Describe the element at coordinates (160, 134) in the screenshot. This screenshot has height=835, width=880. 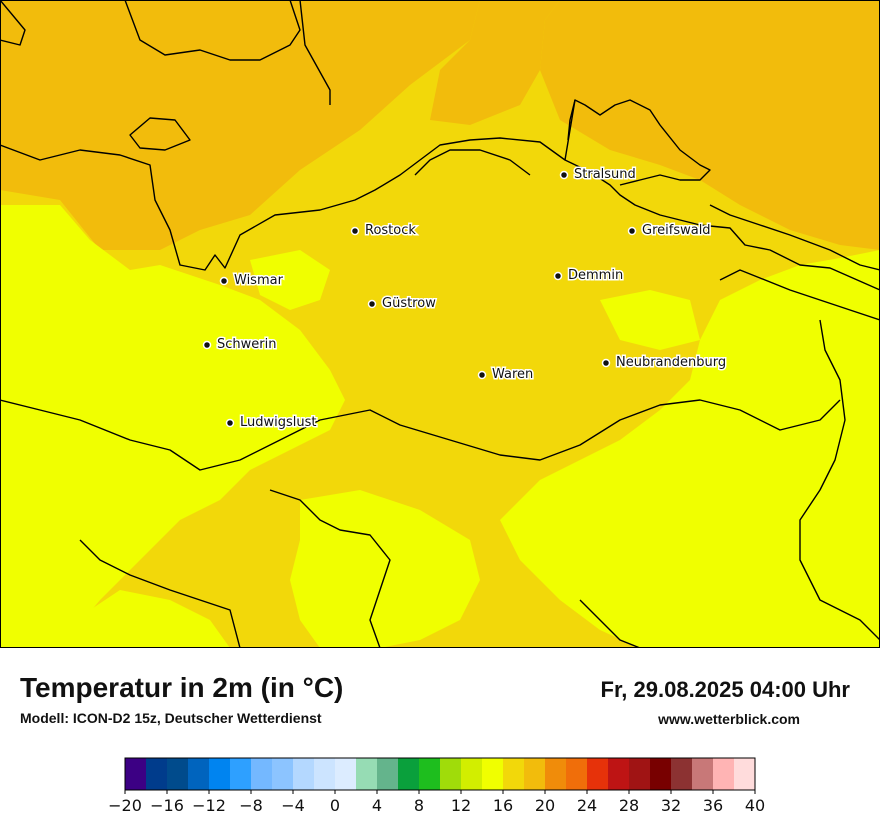
I see `coastline-fehmarn` at that location.